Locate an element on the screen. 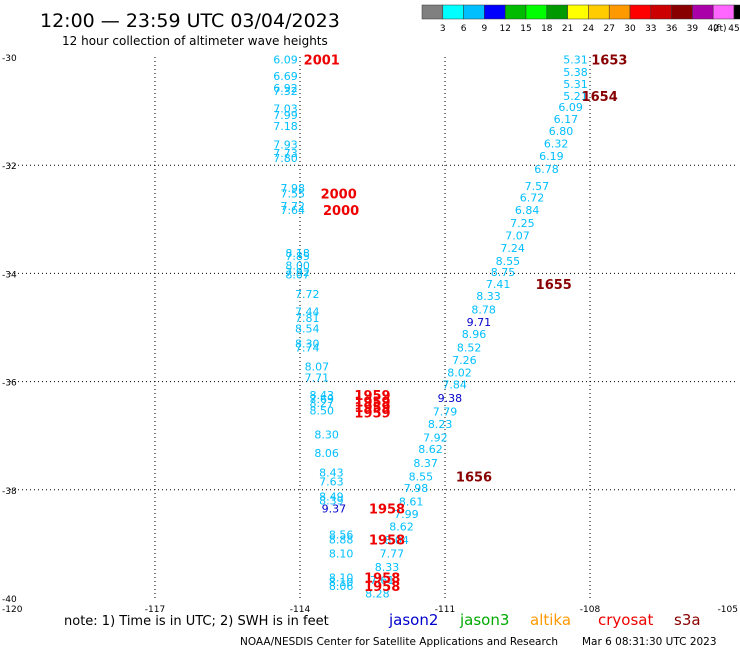  wave-height-label: 8.61 is located at coordinates (411, 502).